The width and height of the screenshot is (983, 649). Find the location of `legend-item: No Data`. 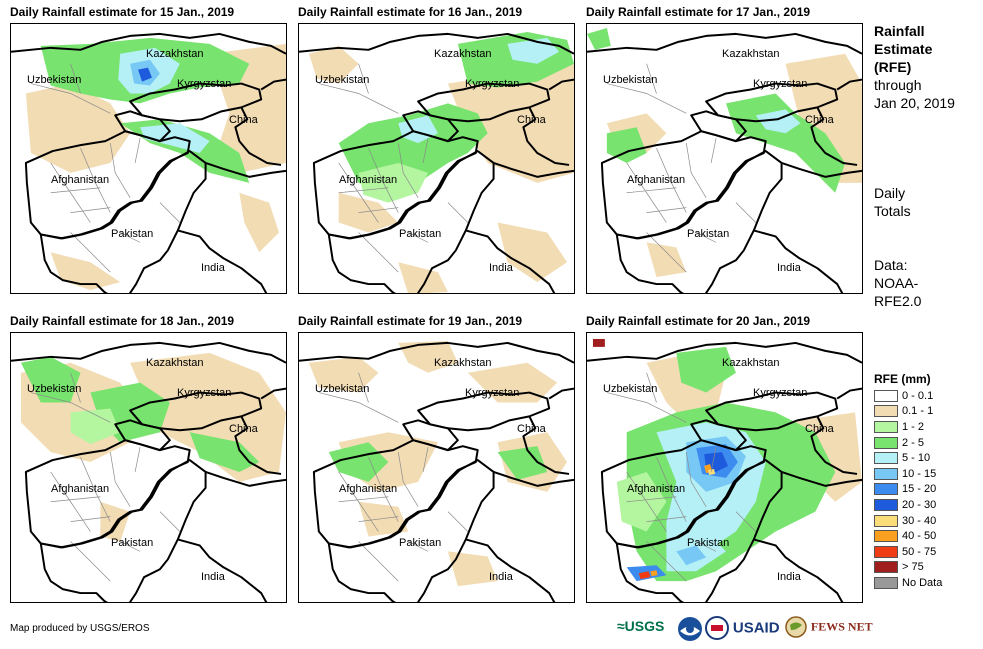

legend-item: No Data is located at coordinates (908, 583).